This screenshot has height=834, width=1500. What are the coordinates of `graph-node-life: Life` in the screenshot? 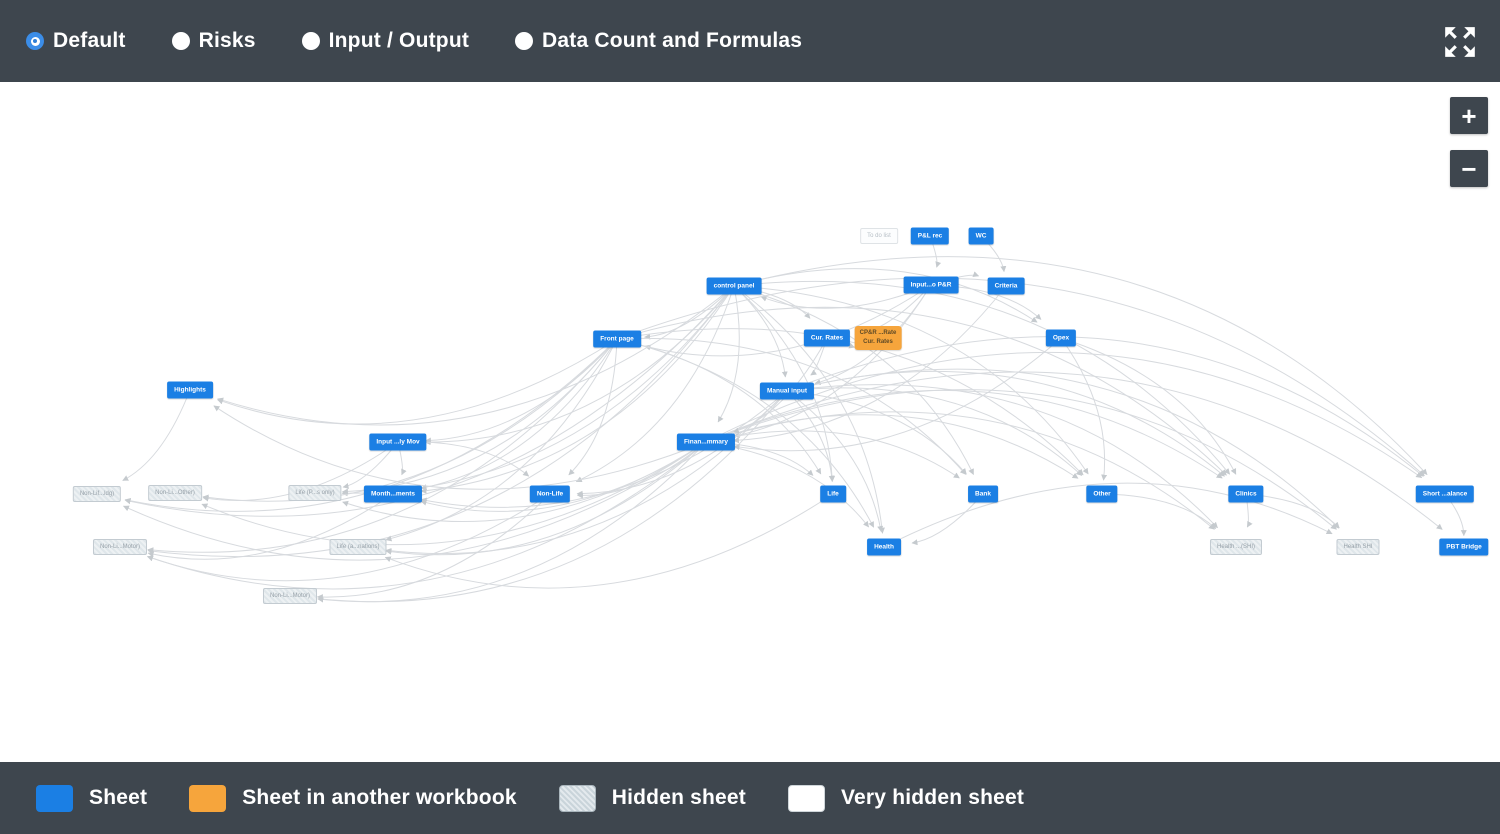 It's located at (833, 494).